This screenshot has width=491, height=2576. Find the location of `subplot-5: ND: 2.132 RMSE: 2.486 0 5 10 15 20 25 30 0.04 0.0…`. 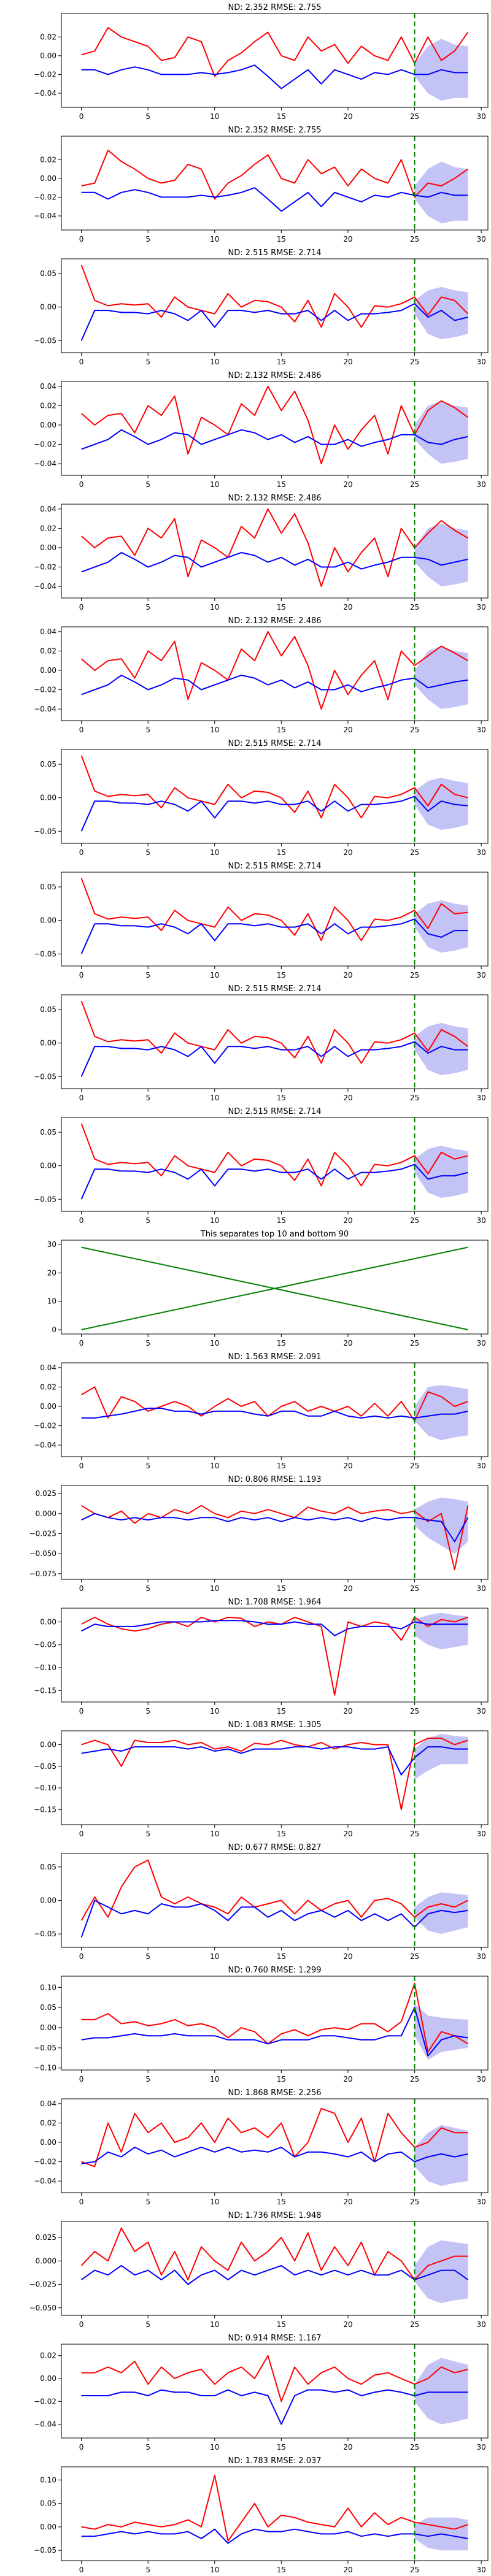

subplot-5: ND: 2.132 RMSE: 2.486 0 5 10 15 20 25 30 0.04 0.0… is located at coordinates (261, 552).